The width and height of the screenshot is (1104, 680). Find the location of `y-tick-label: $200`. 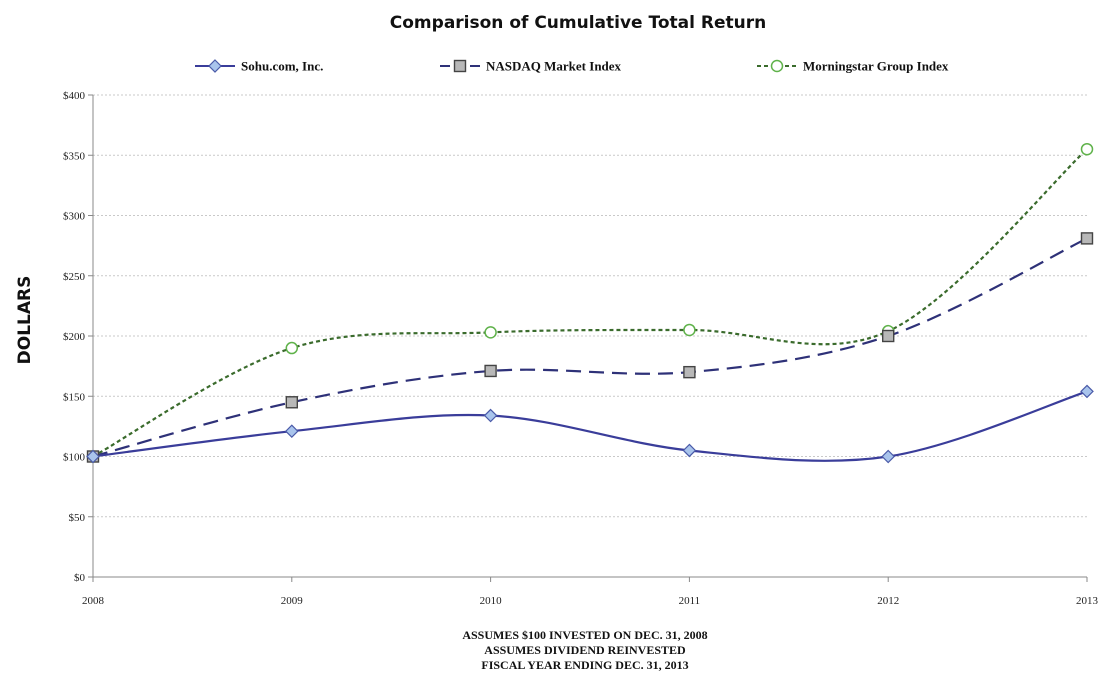

y-tick-label: $200 is located at coordinates (74, 337).